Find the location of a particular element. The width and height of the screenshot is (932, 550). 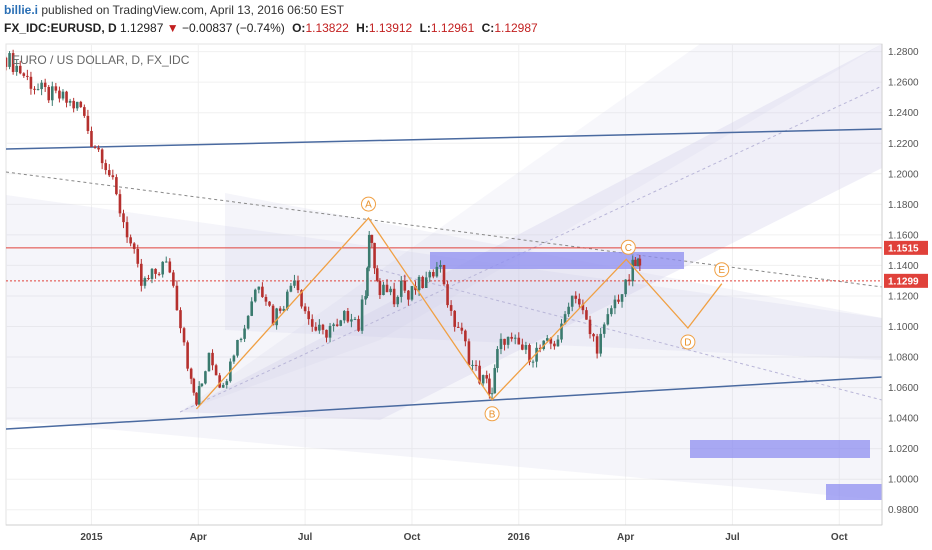

author-link: billie.i is located at coordinates (21, 10).